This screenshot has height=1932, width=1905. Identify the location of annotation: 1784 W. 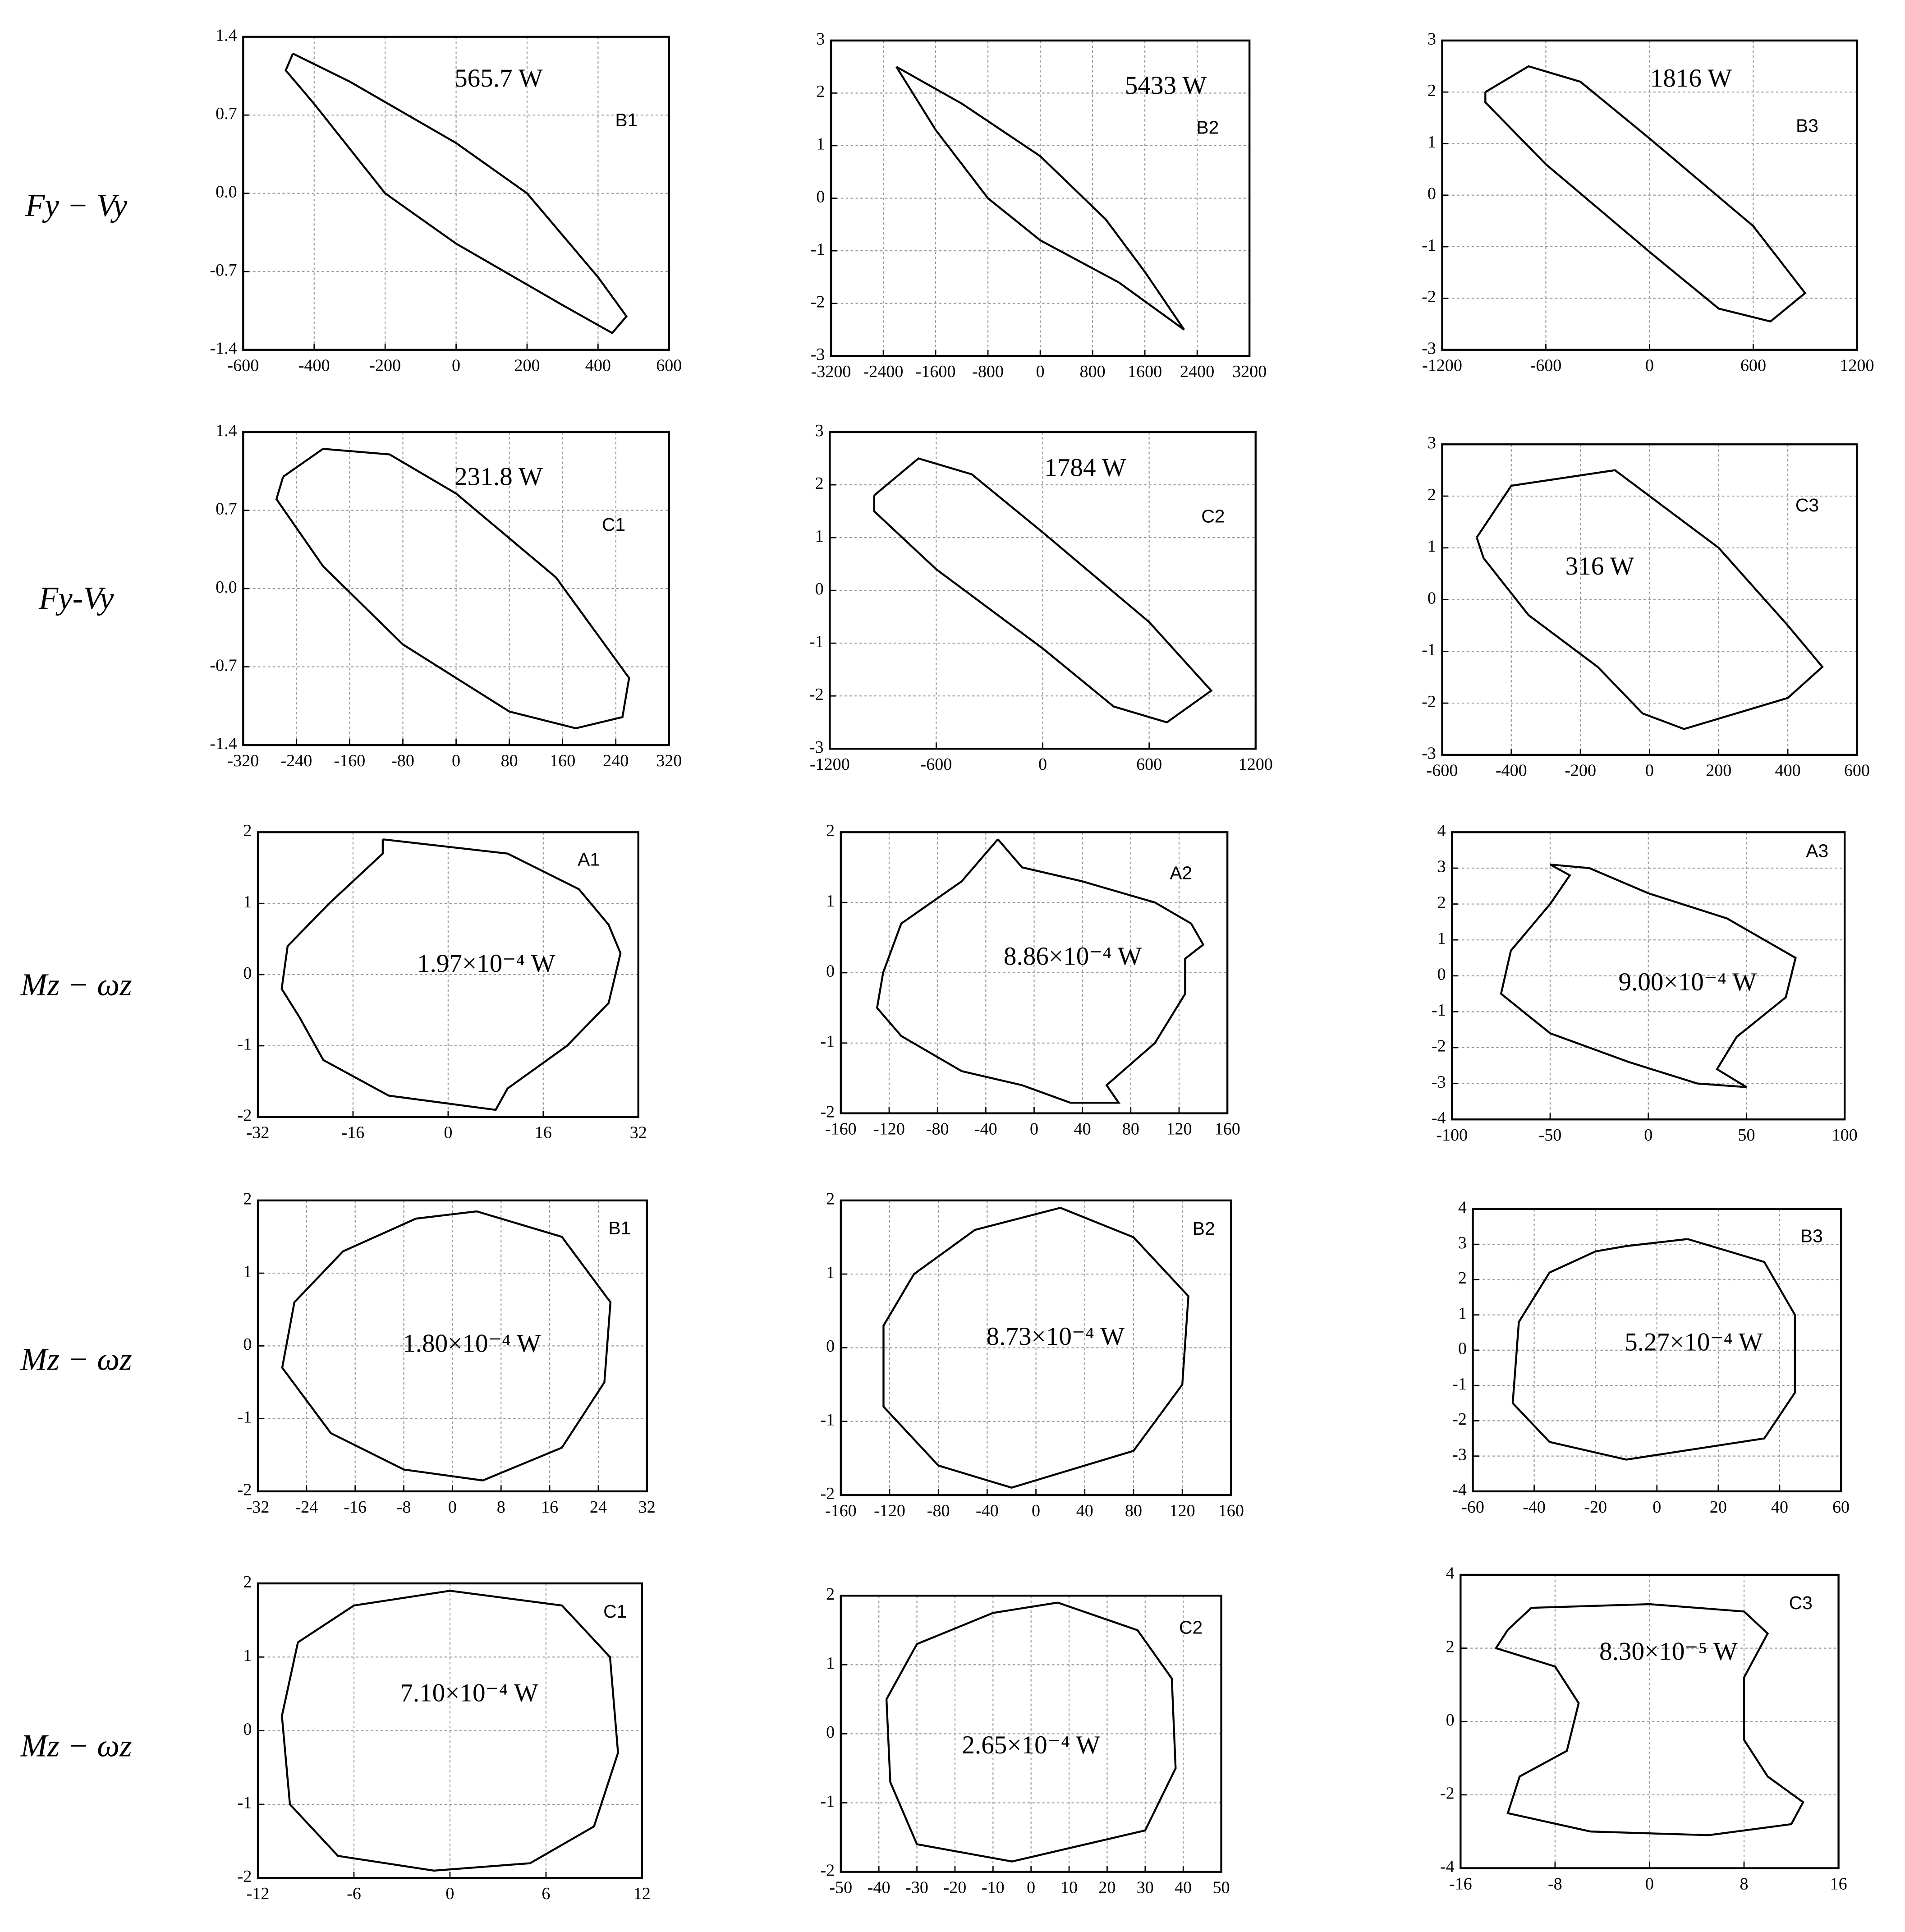
(1085, 468).